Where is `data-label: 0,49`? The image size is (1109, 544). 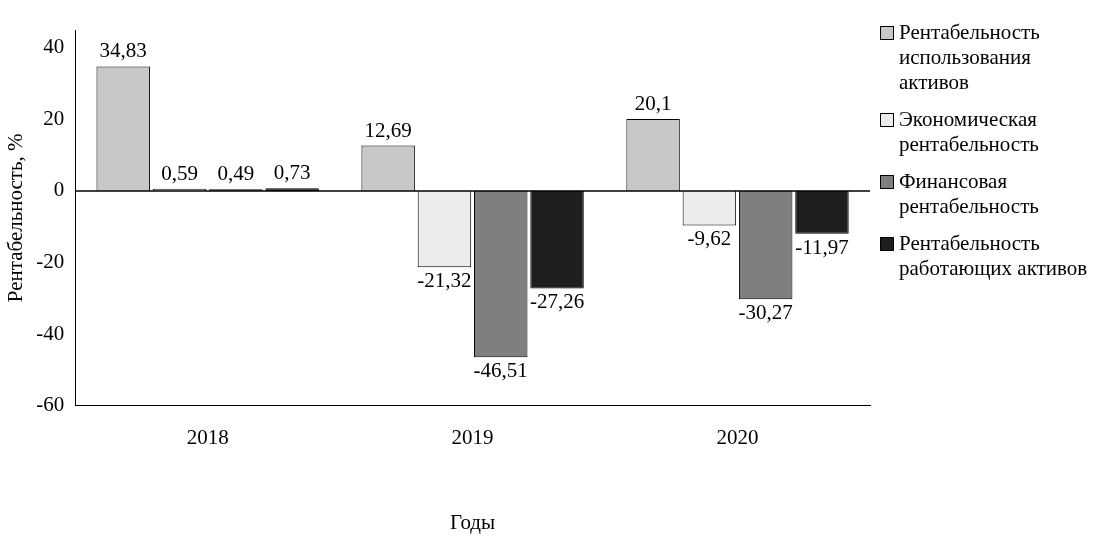 data-label: 0,49 is located at coordinates (236, 173).